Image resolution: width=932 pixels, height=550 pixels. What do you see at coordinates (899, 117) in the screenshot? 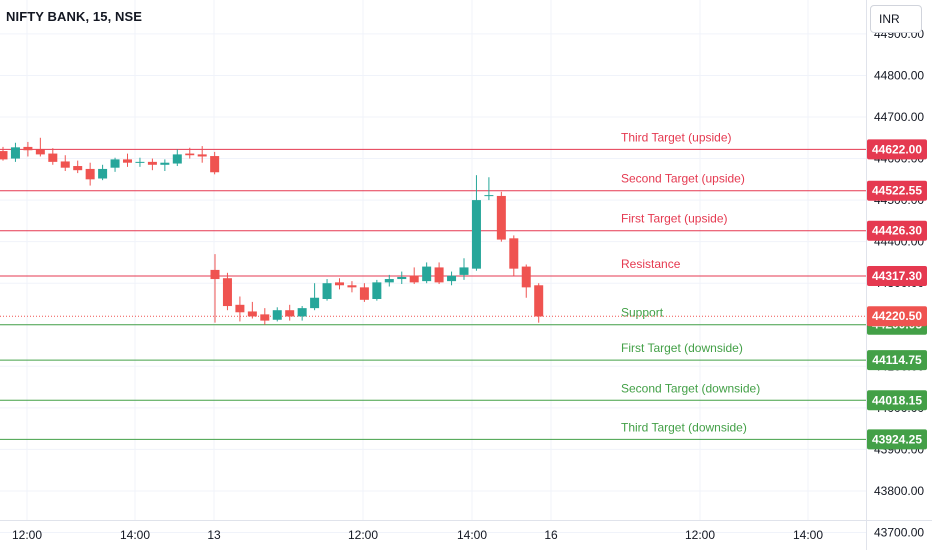
I see `y-tick-label: 44700.00` at bounding box center [899, 117].